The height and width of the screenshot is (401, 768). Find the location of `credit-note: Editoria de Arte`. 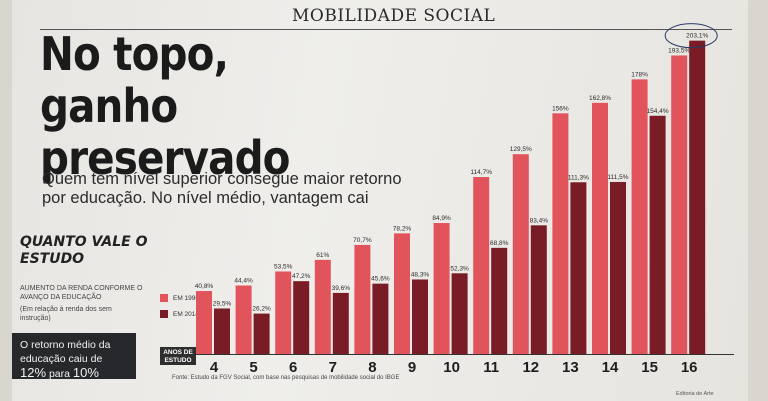

credit-note: Editoria de Arte is located at coordinates (695, 394).